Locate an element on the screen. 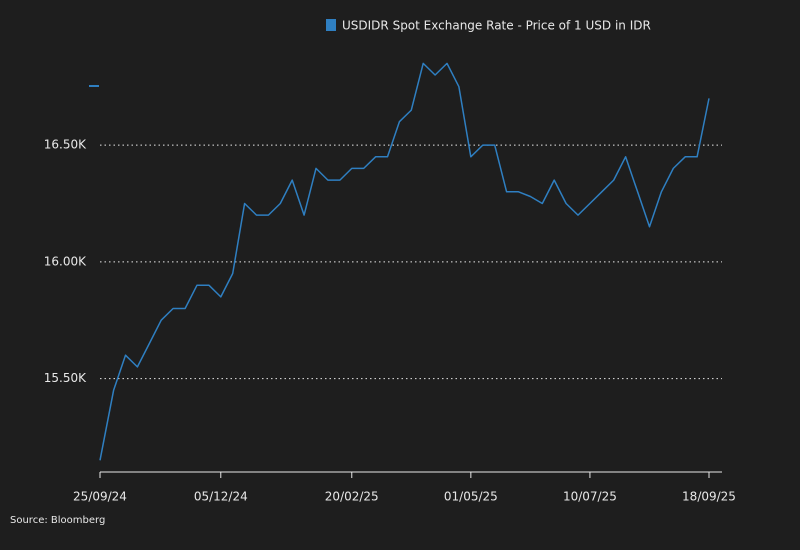 The width and height of the screenshot is (800, 550). x-tick-label: 05/12/24 is located at coordinates (221, 497).